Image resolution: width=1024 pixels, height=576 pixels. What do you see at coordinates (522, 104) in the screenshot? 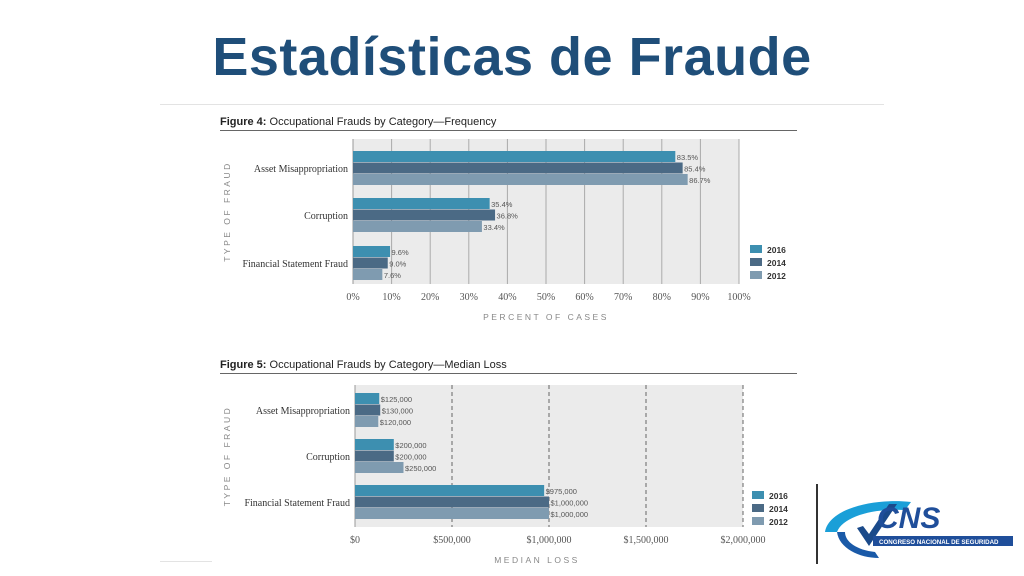
I see `top-divider` at bounding box center [522, 104].